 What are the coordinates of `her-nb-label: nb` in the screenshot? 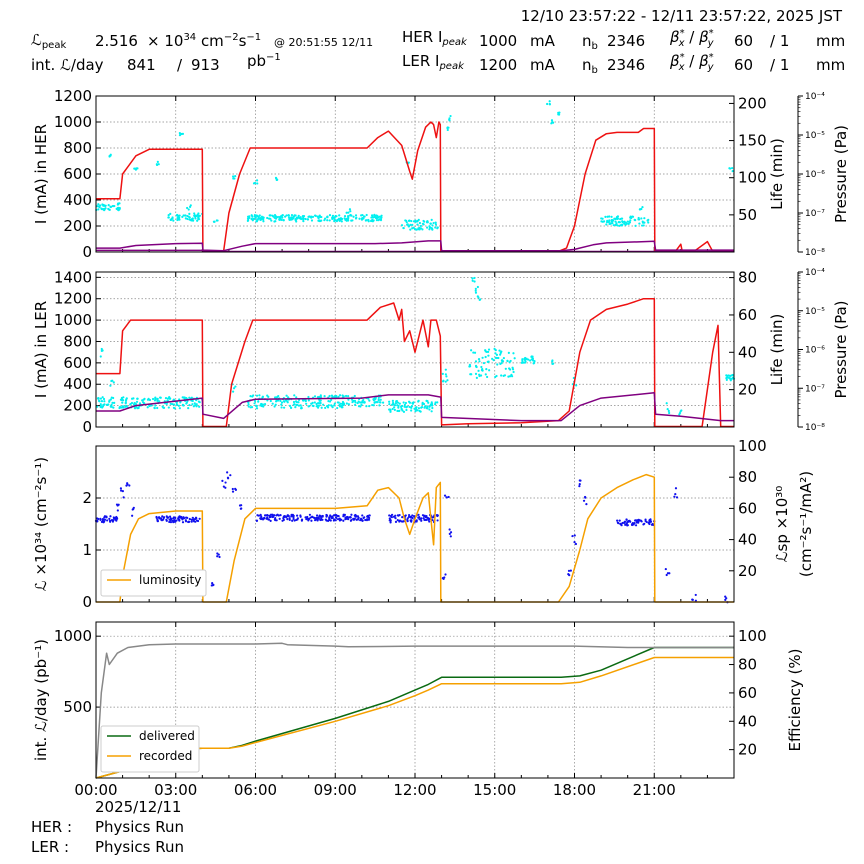 It's located at (590, 42).